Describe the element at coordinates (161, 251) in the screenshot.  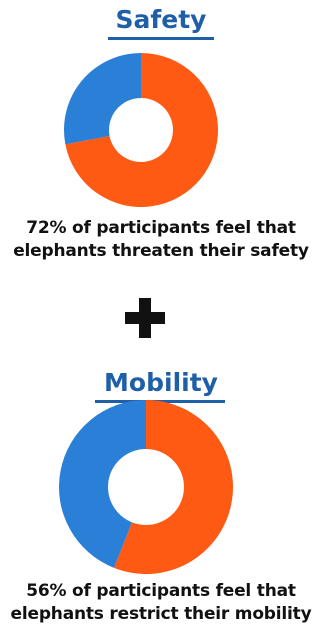
I see `safety-caption-line-2: elephants threaten their safety` at that location.